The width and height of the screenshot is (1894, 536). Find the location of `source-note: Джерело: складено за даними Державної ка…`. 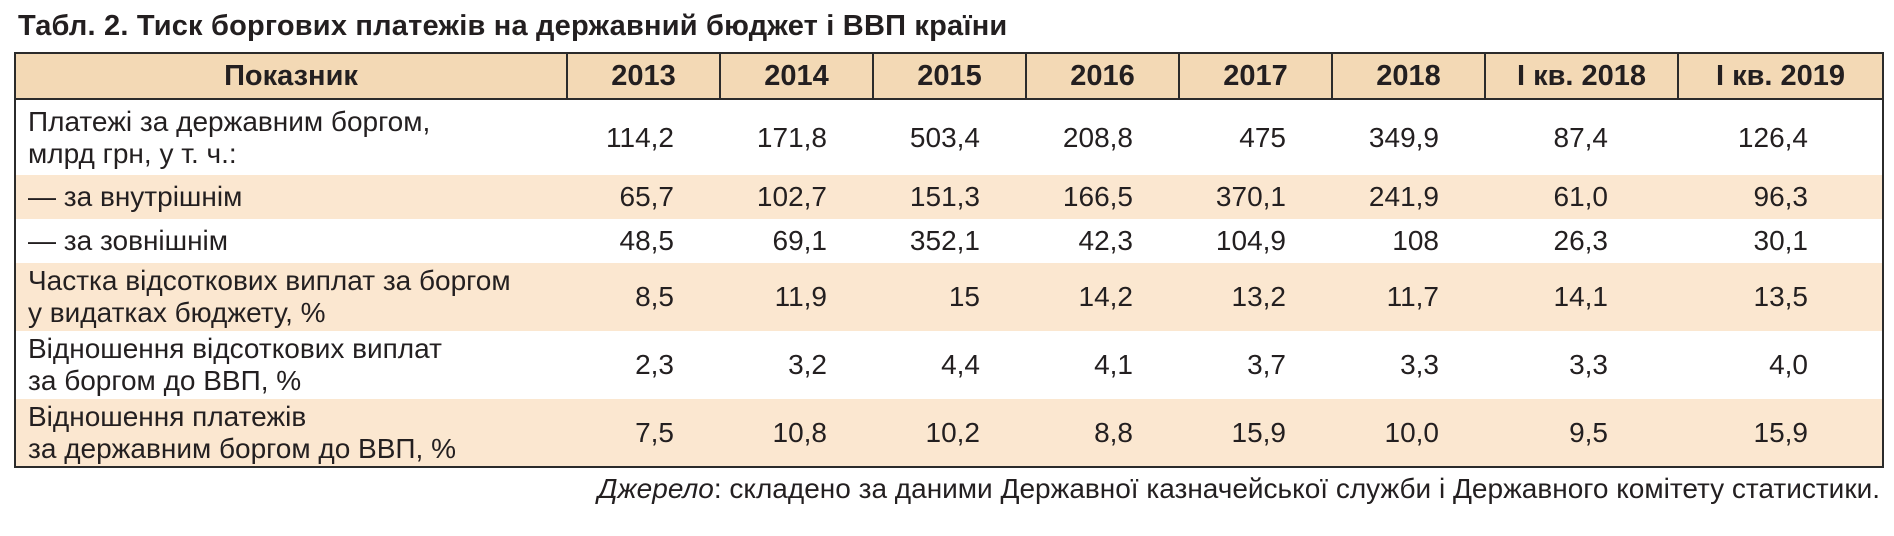

source-note: Джерело: складено за даними Державної ка… is located at coordinates (947, 489).